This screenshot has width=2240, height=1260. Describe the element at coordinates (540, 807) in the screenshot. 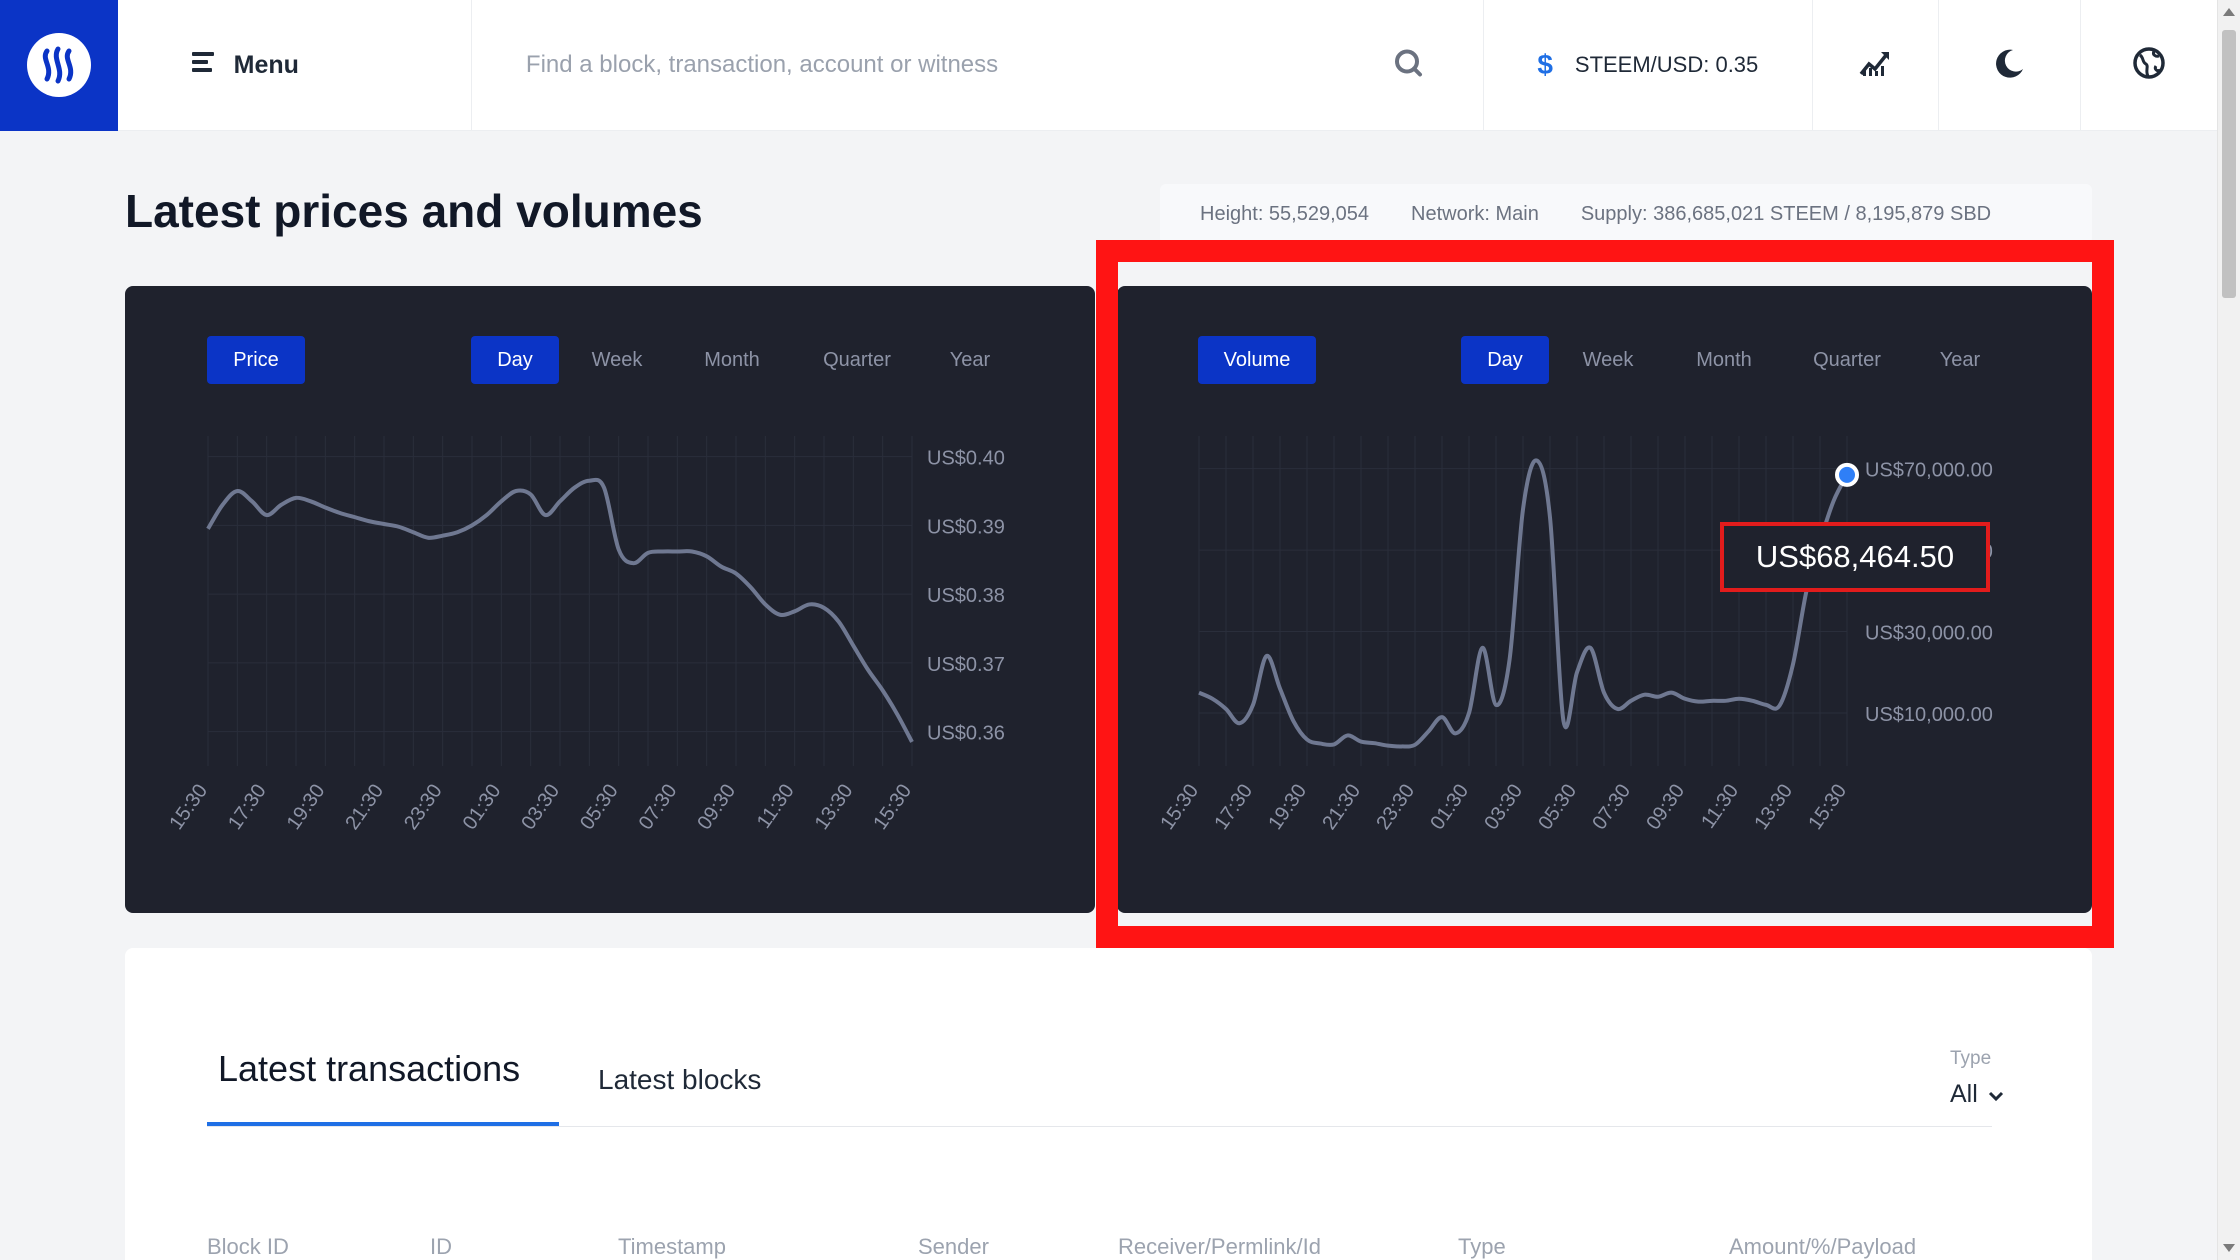

I see `price-x-tick-label: 03:30` at that location.